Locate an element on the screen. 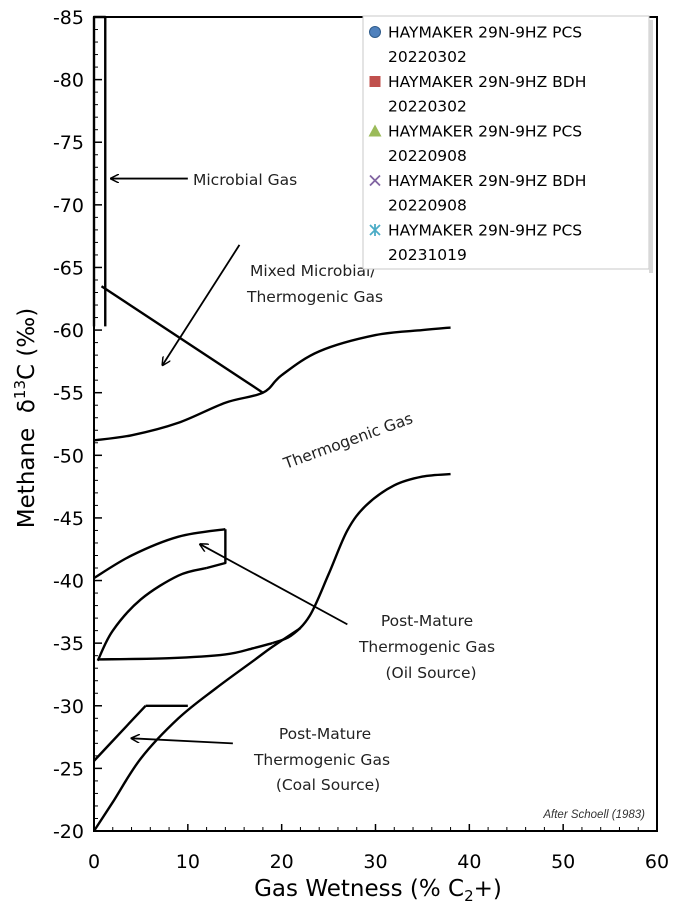 The width and height of the screenshot is (673, 906). x-tick-label: 30 is located at coordinates (375, 862).